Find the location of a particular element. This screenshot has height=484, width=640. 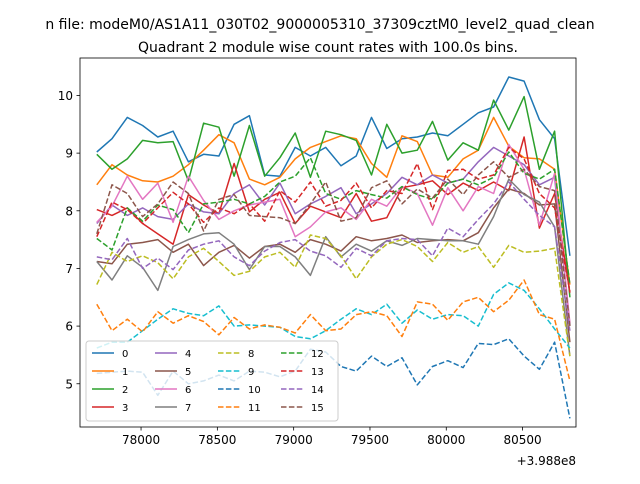

x-tick-label: 79000 is located at coordinates (294, 440).